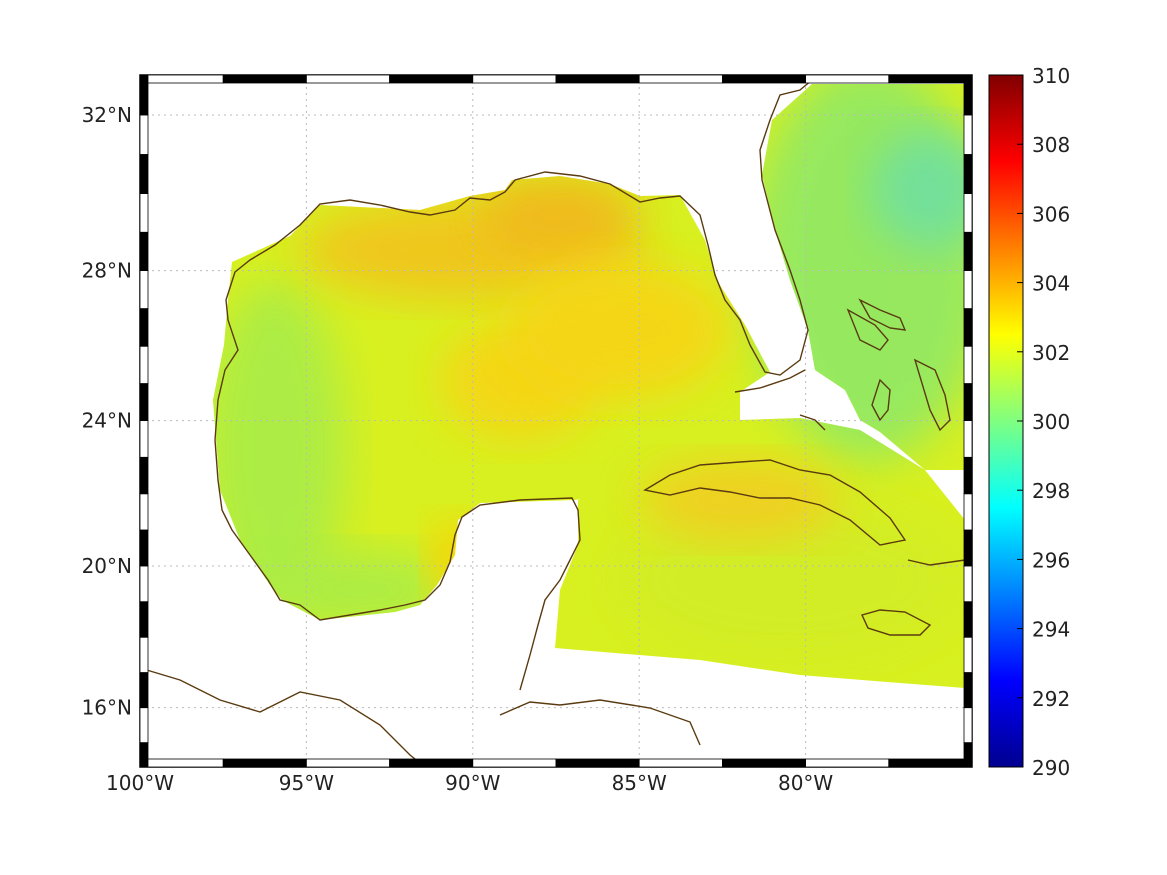  I want to click on colorbar-tick-label: 296, so click(1051, 560).